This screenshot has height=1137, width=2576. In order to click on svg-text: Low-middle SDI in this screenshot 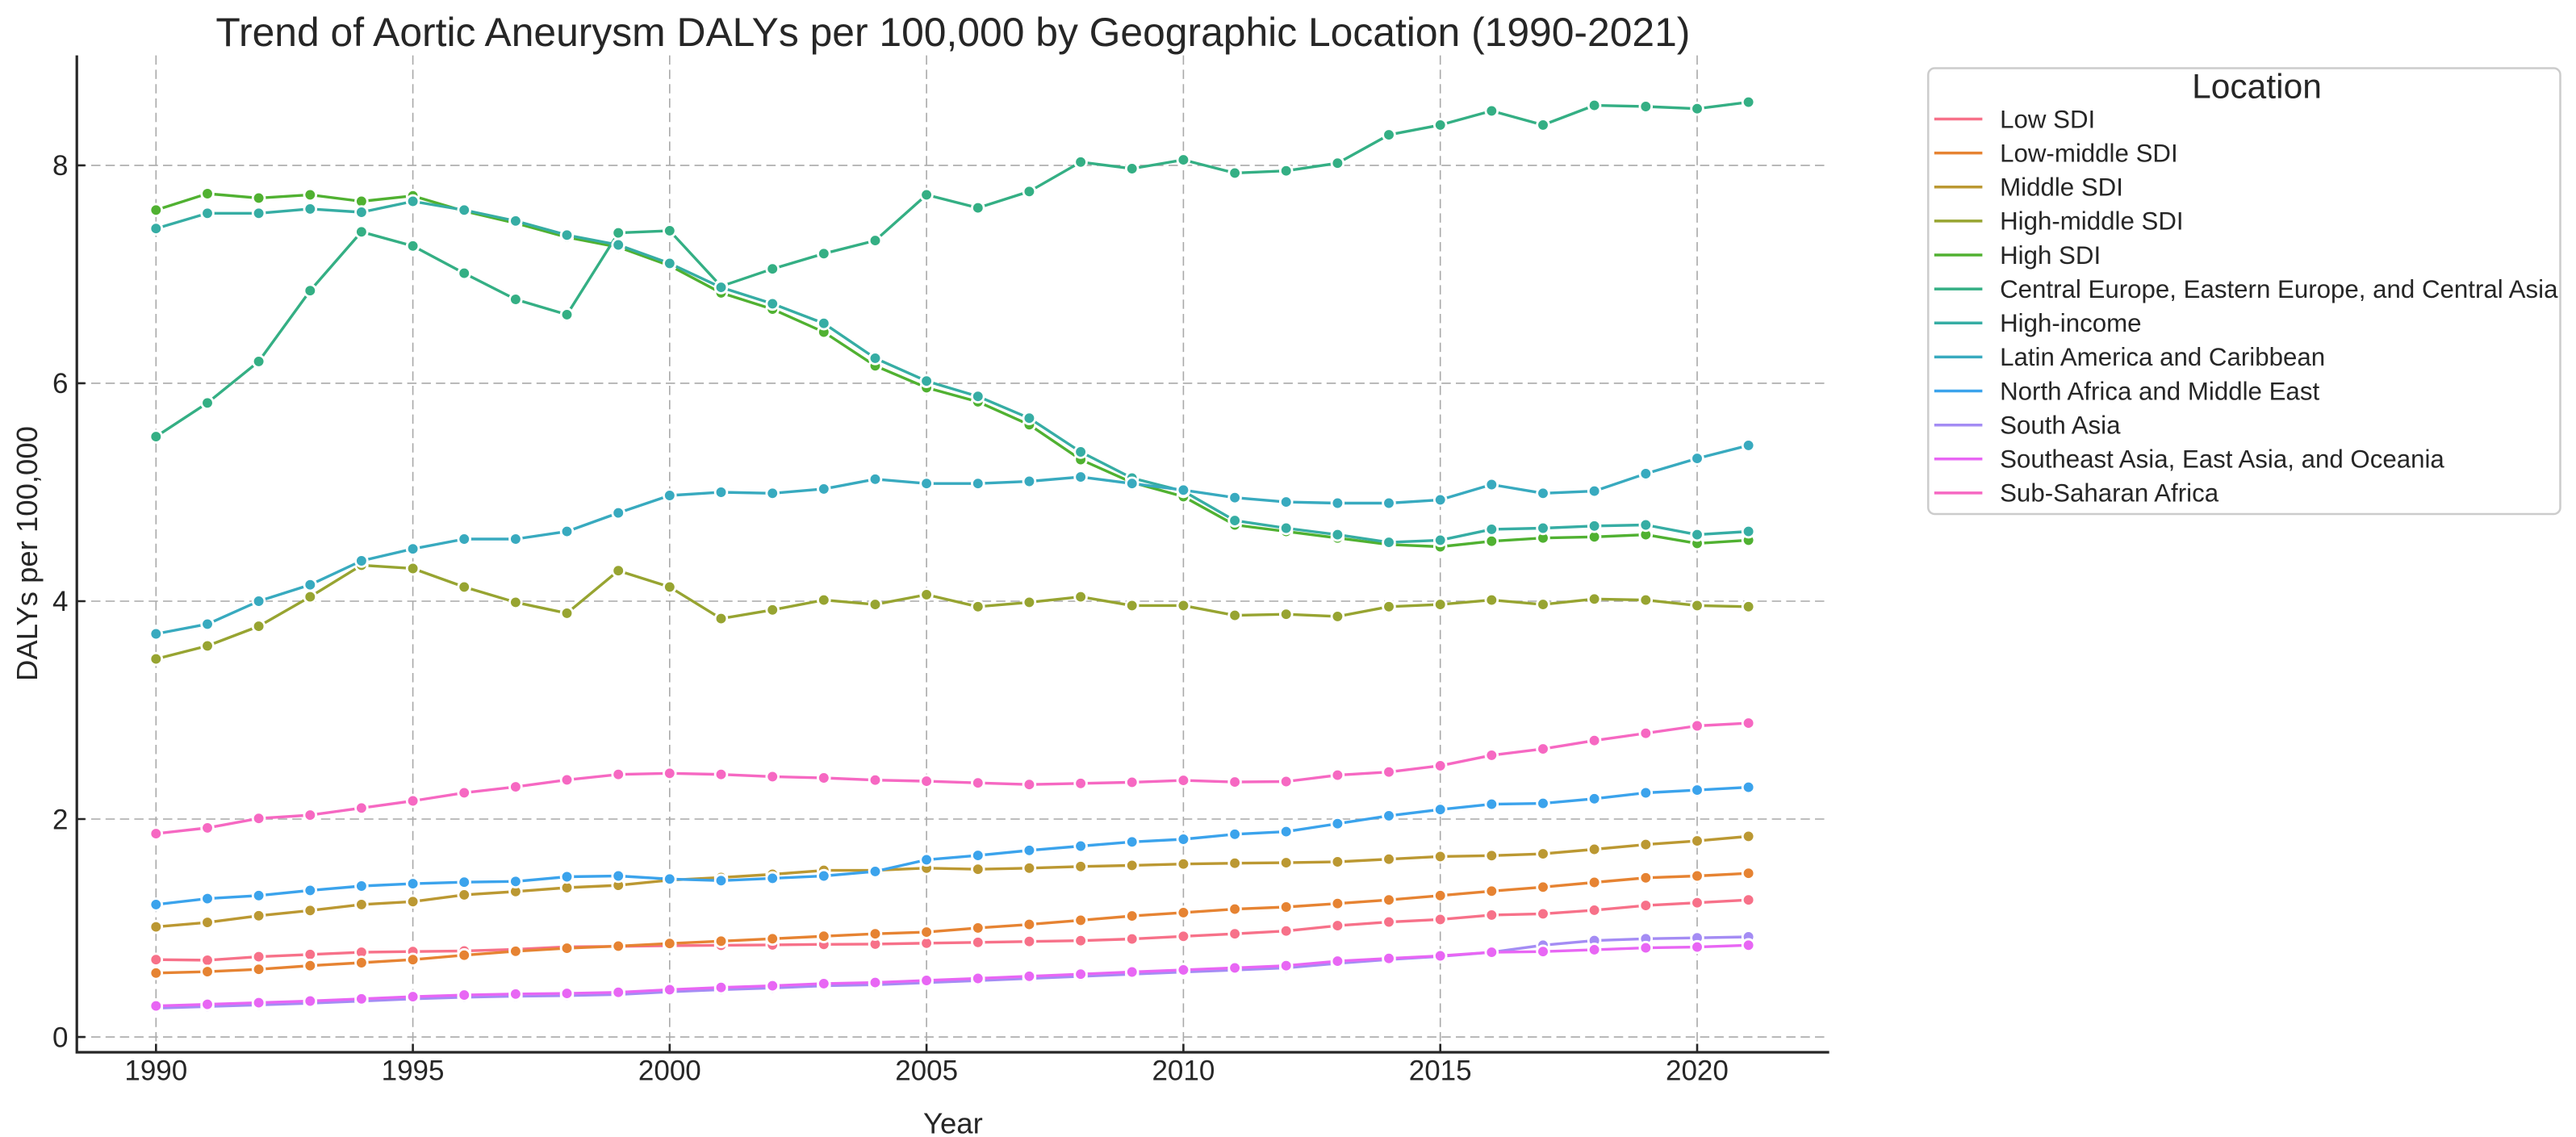, I will do `click(2089, 153)`.